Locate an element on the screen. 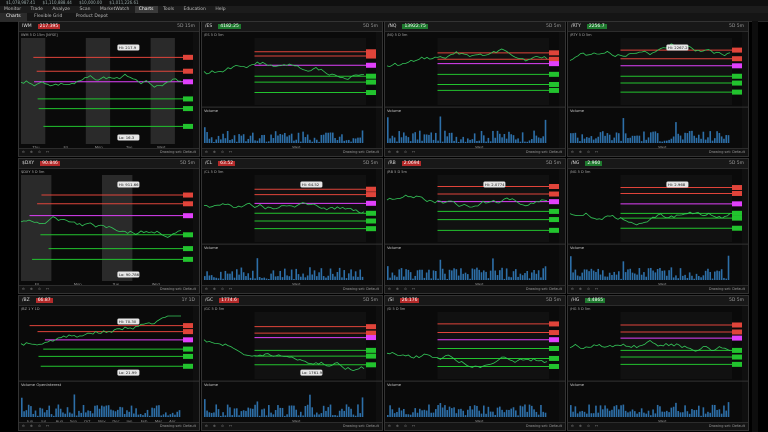 The width and height of the screenshot is (768, 432). price-chart: Hi: 2267.2 Volume Wed is located at coordinates (658, 89).